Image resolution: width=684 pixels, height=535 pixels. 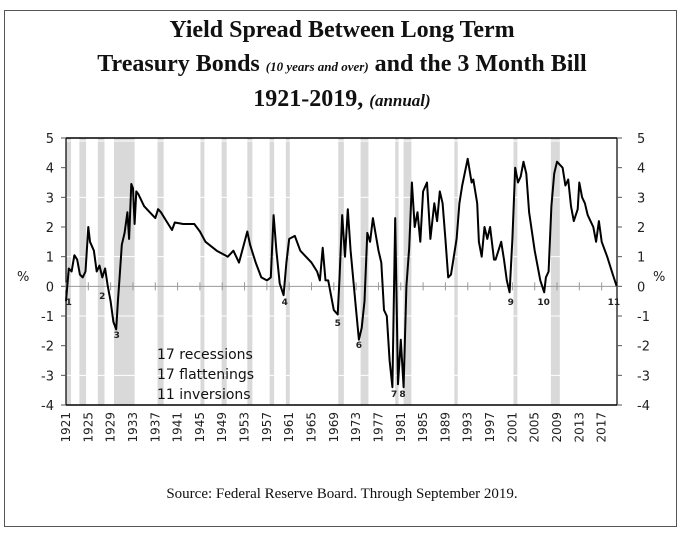 What do you see at coordinates (155, 427) in the screenshot?
I see `x-tick-label: 1937` at bounding box center [155, 427].